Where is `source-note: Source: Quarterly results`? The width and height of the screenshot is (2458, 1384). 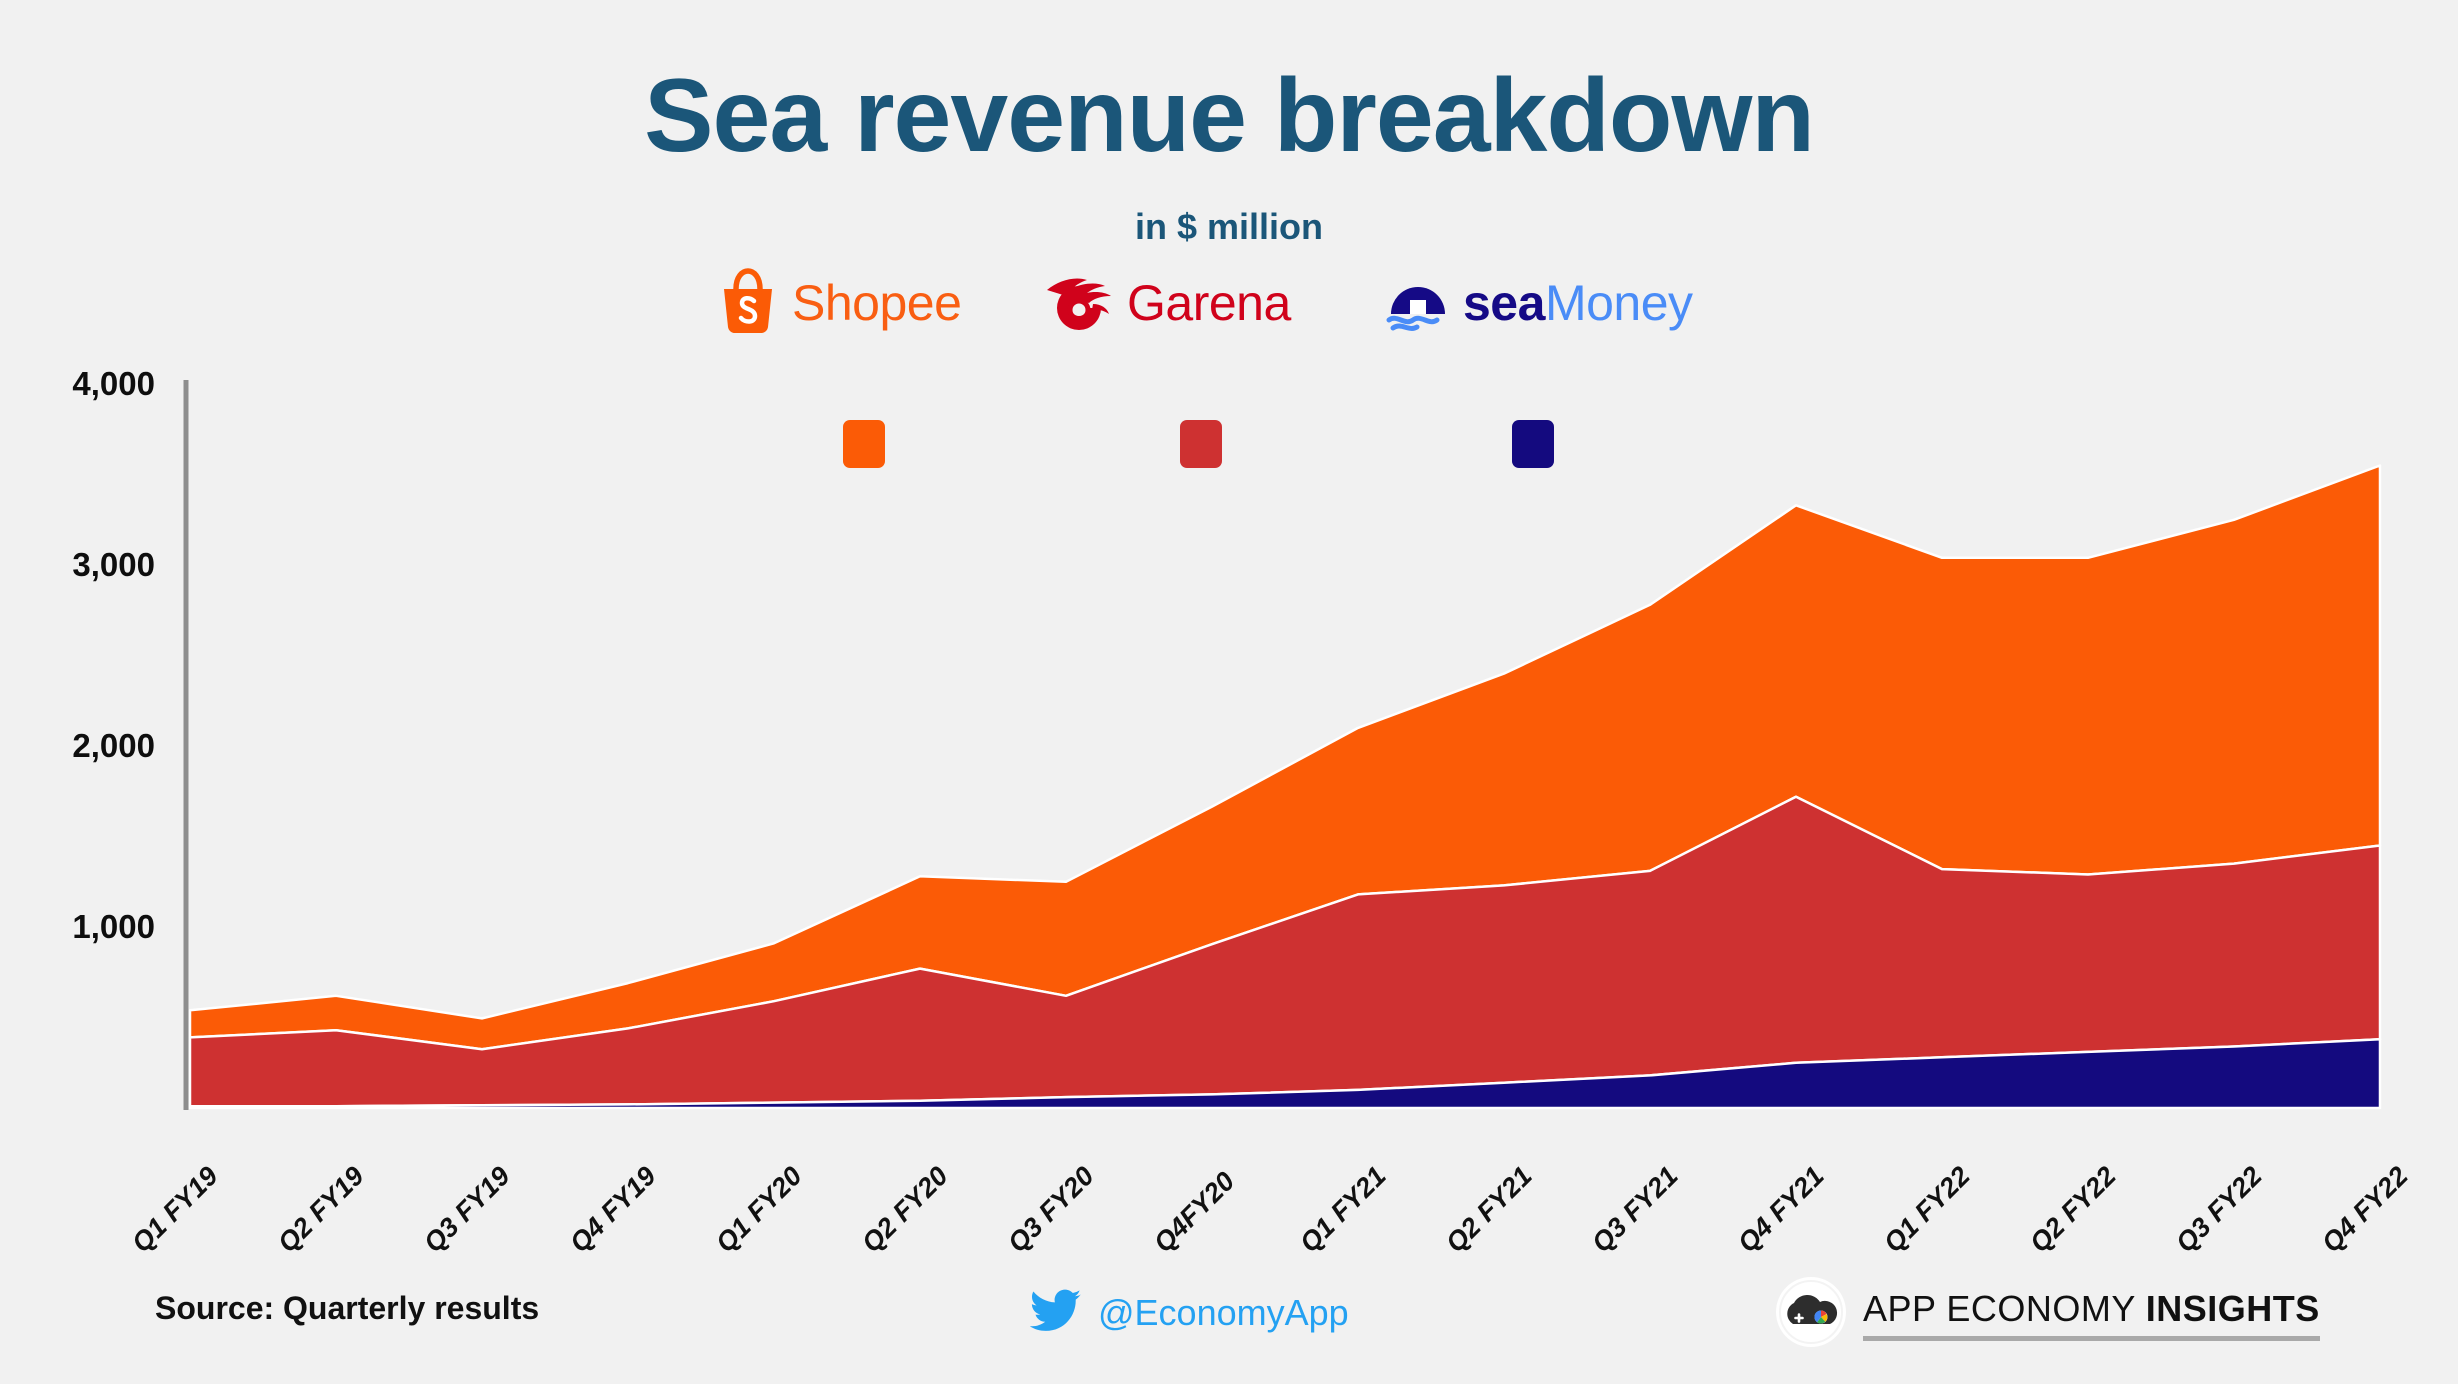
source-note: Source: Quarterly results is located at coordinates (347, 1308).